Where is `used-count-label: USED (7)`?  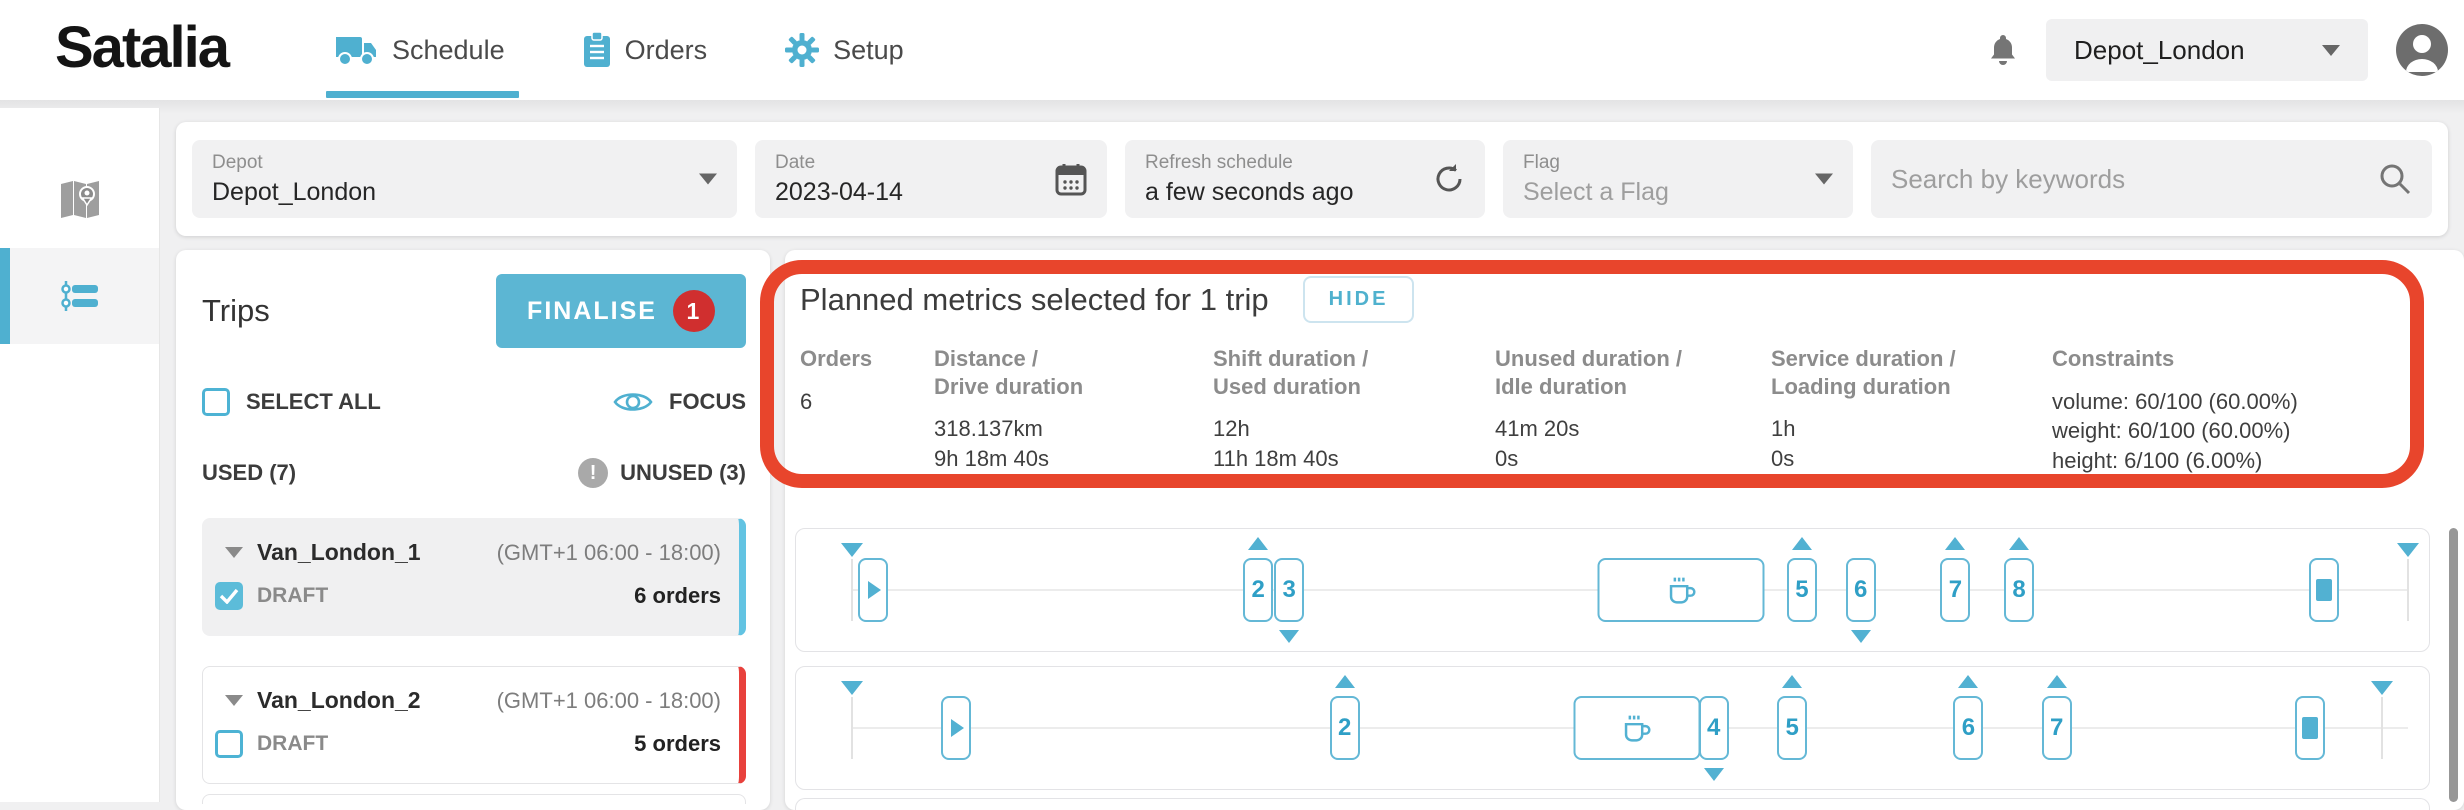 used-count-label: USED (7) is located at coordinates (249, 472).